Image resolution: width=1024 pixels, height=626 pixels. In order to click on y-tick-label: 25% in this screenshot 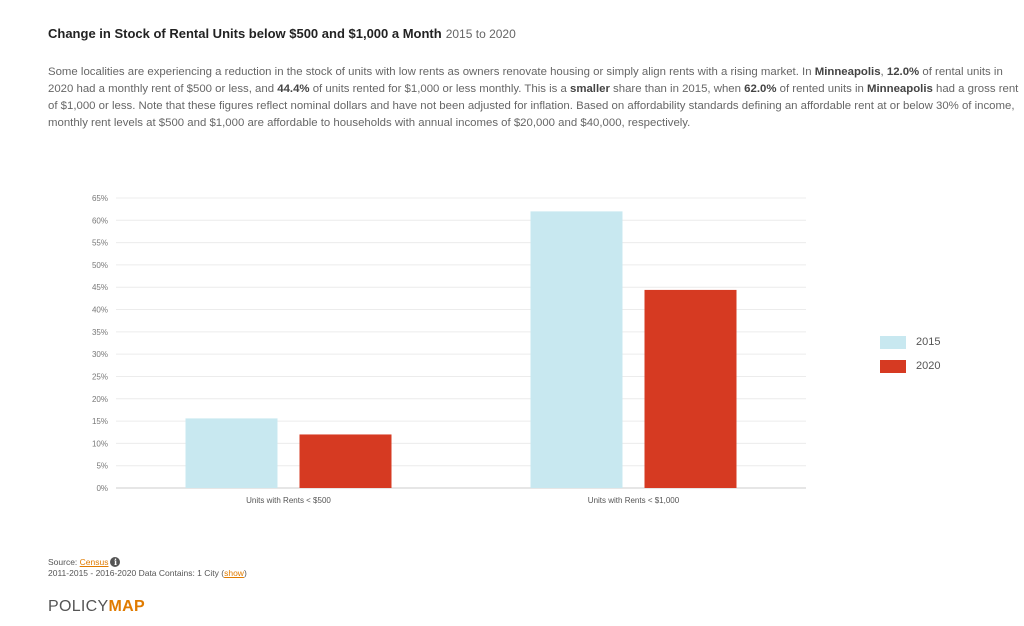, I will do `click(100, 376)`.